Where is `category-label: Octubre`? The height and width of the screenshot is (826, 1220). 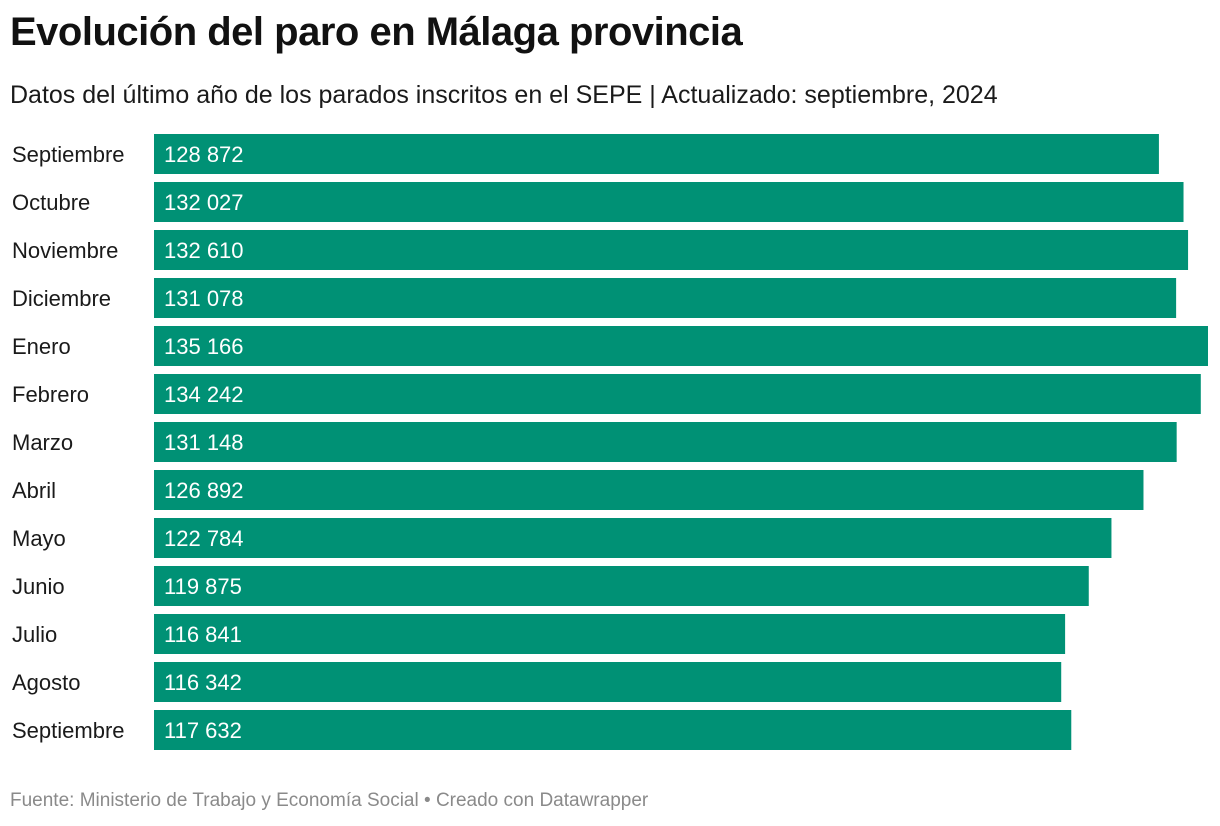
category-label: Octubre is located at coordinates (51, 202).